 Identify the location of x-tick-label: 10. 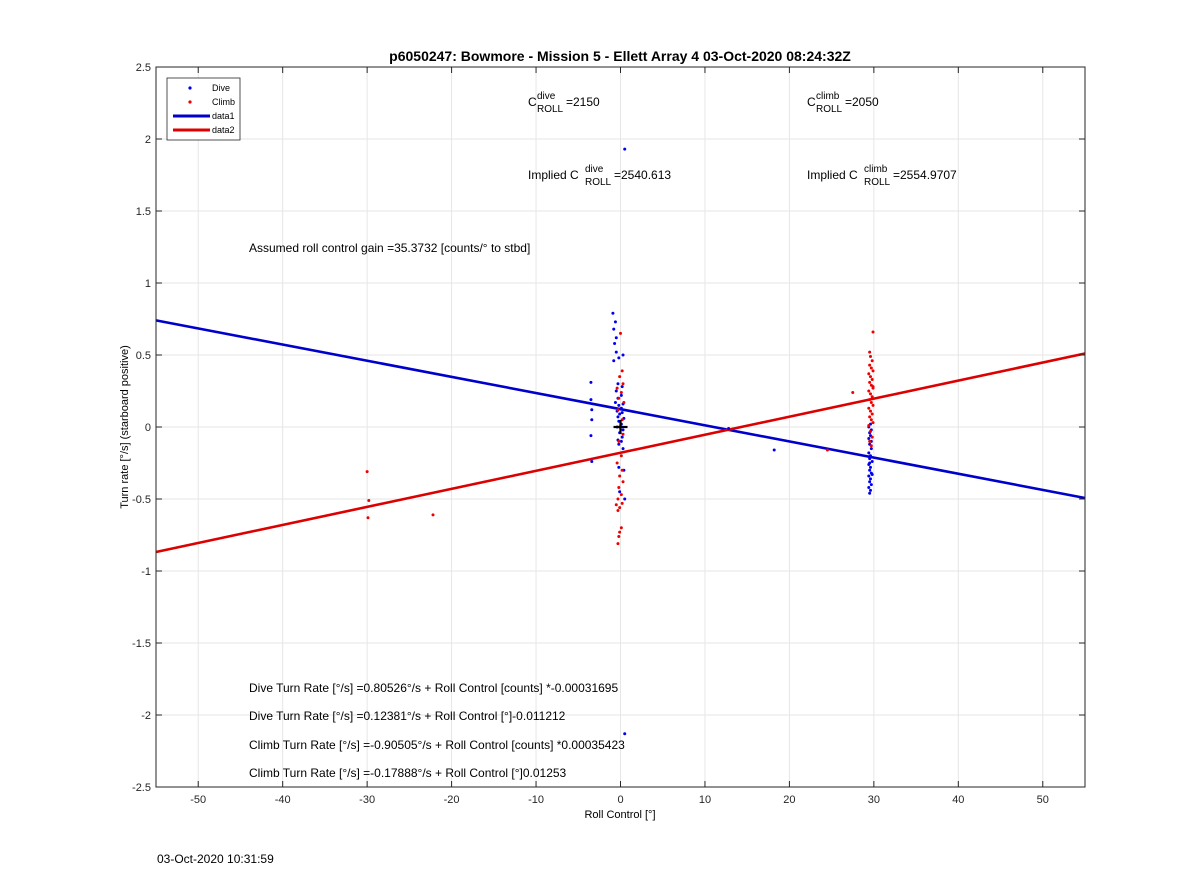
(705, 800).